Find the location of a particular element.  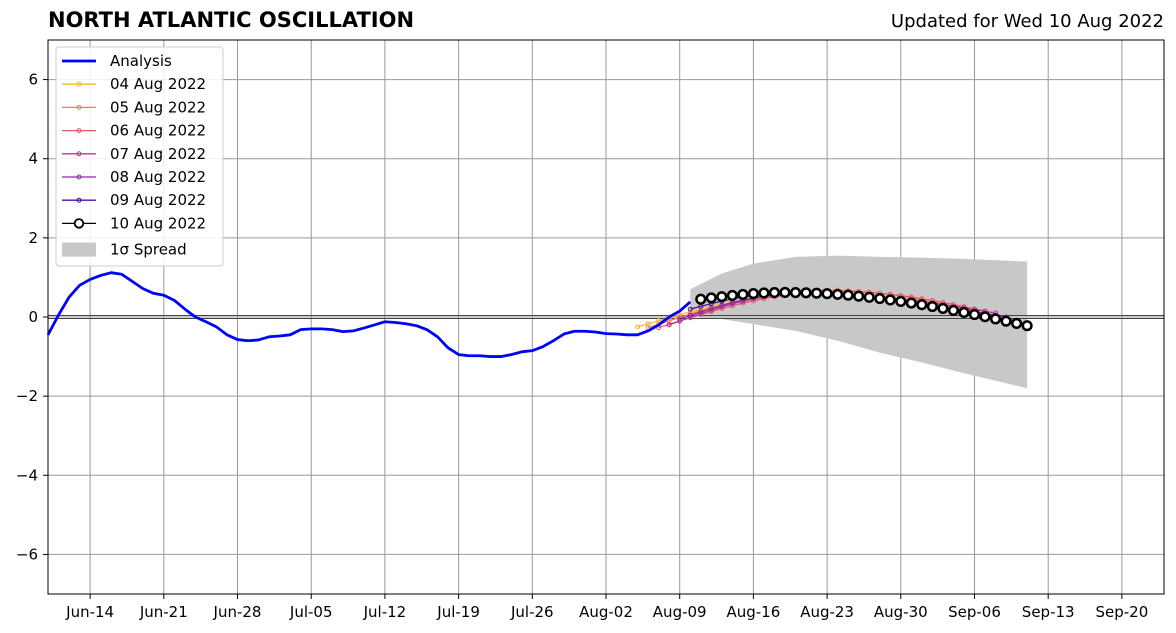

x-tick-label: Sep-06 is located at coordinates (974, 612).